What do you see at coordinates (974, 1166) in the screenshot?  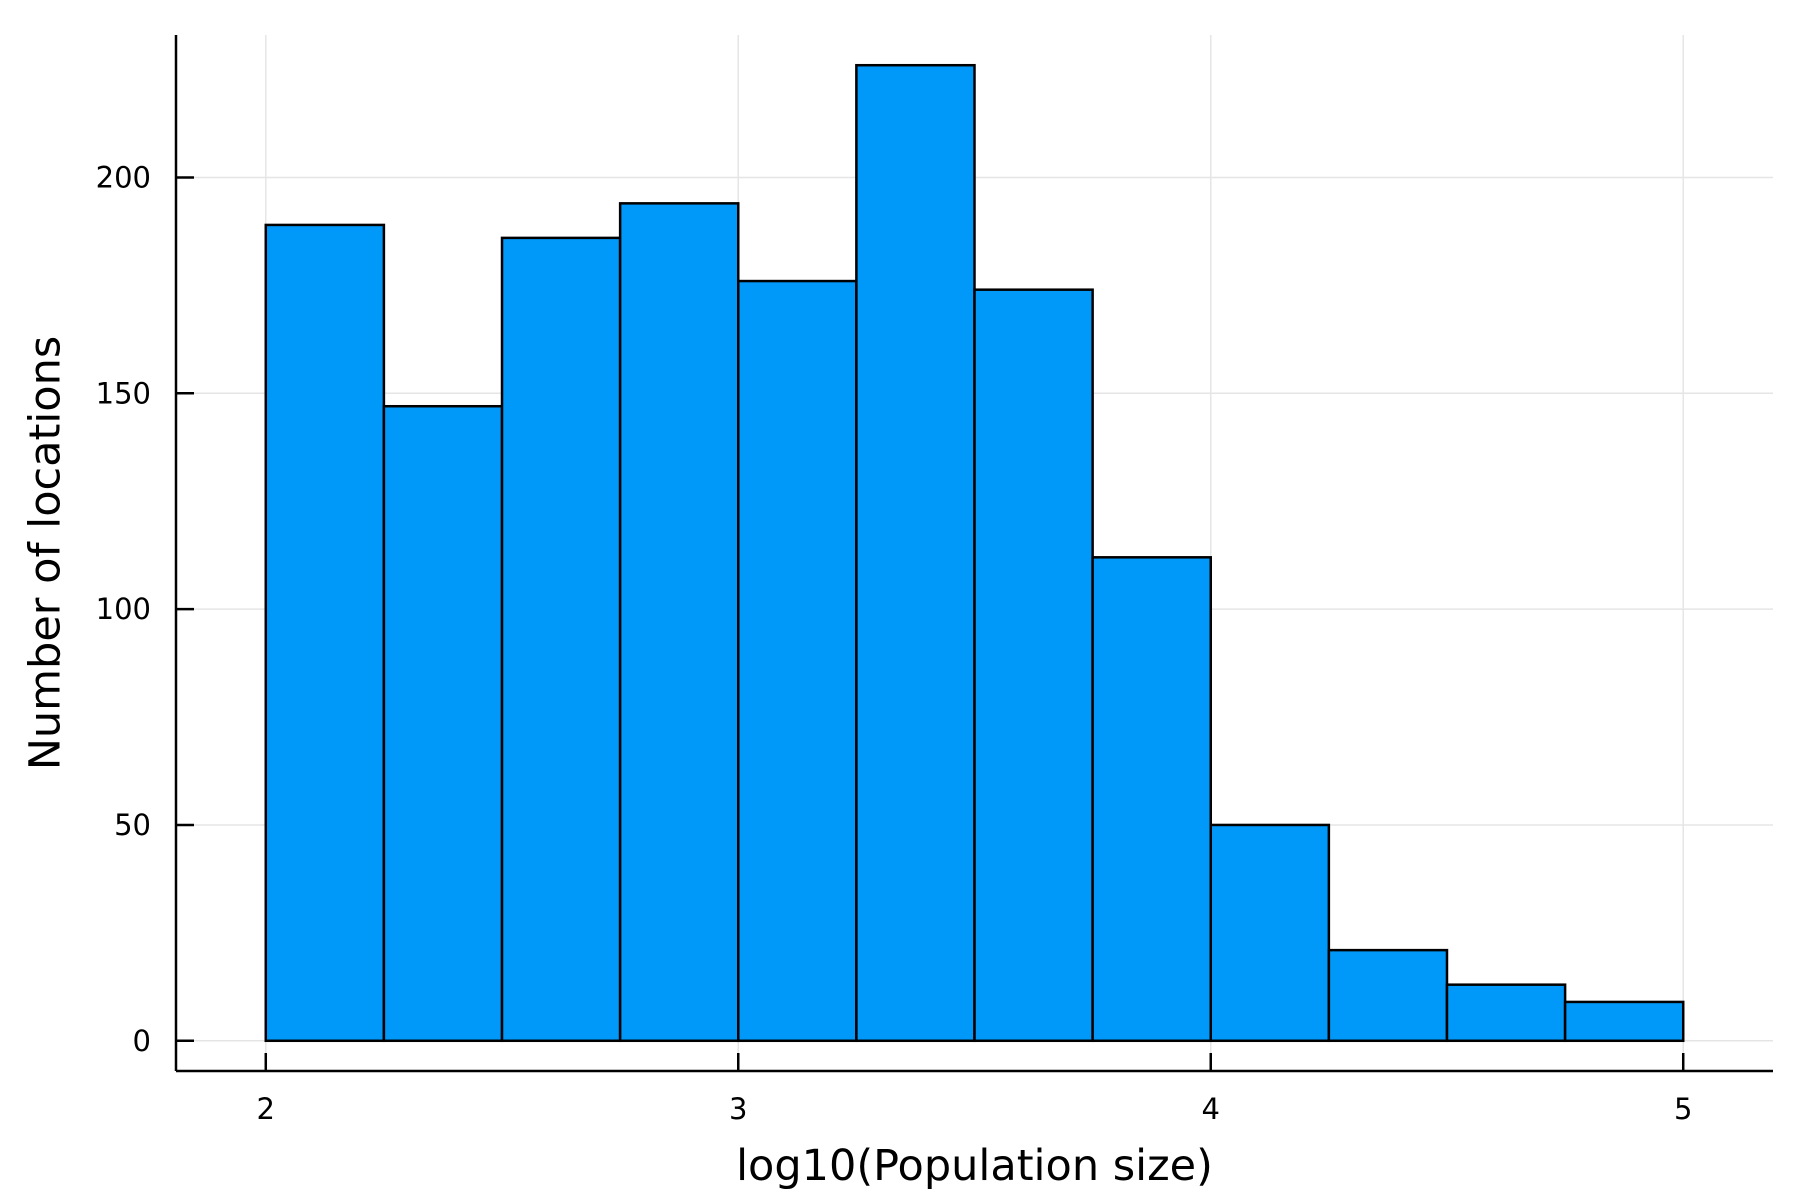 I see `x-axis-label: log10(Population size)` at bounding box center [974, 1166].